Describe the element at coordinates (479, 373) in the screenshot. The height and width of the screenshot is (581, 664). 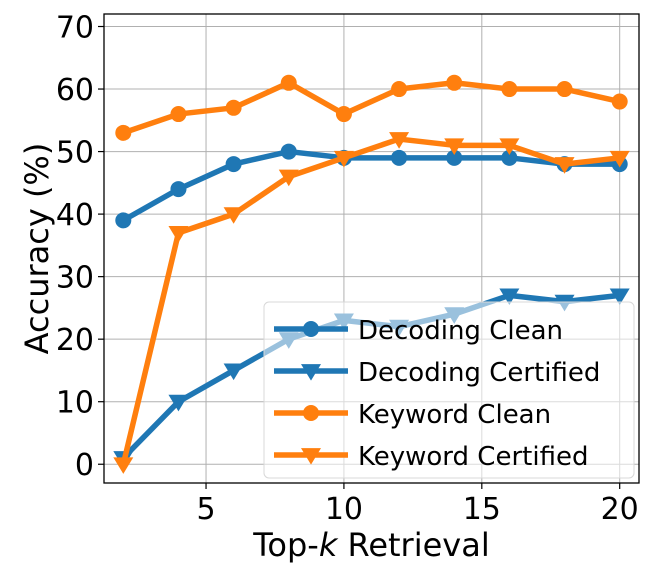
I see `legend-label: Decoding Certified` at that location.